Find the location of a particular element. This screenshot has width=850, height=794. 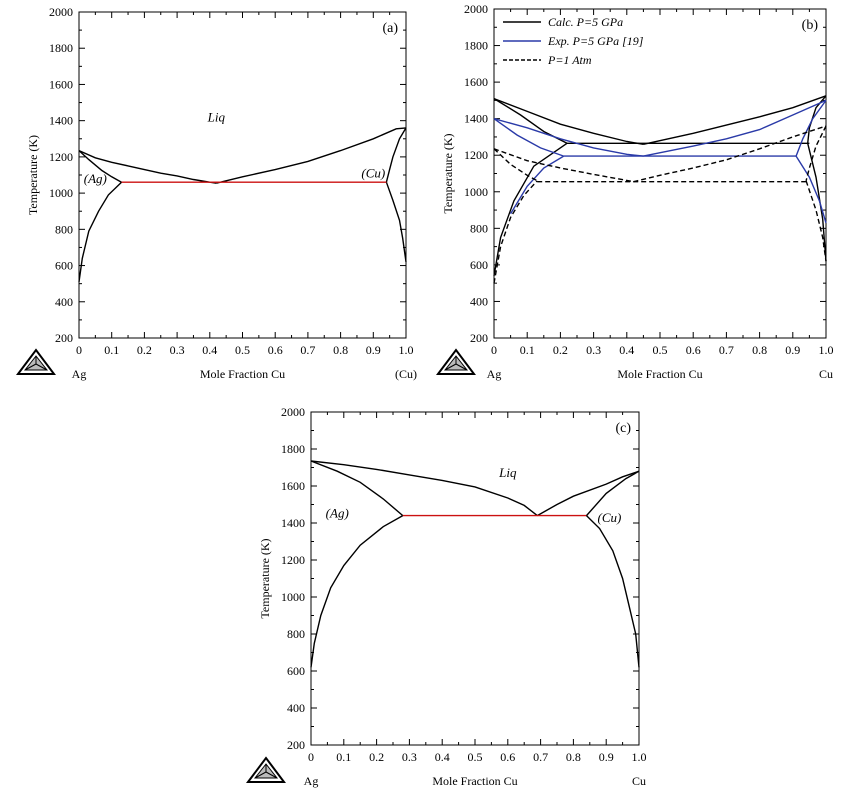

y-tick-label: 1600 is located at coordinates (61, 84).